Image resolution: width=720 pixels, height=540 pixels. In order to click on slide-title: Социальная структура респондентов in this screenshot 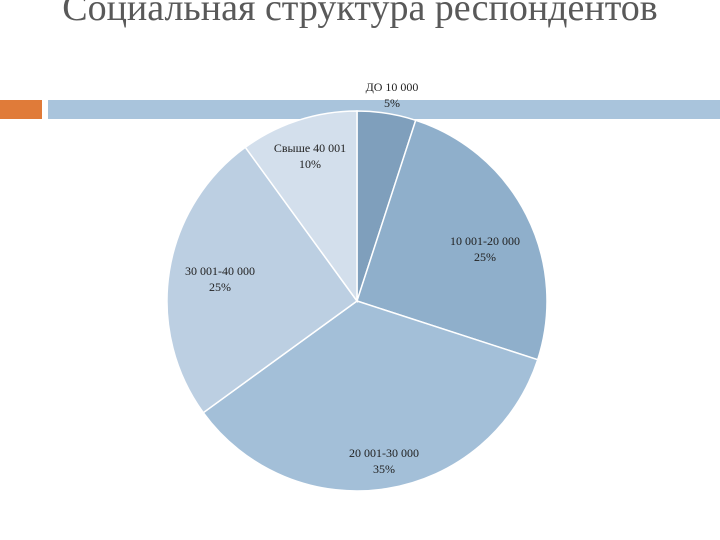, I will do `click(360, 14)`.